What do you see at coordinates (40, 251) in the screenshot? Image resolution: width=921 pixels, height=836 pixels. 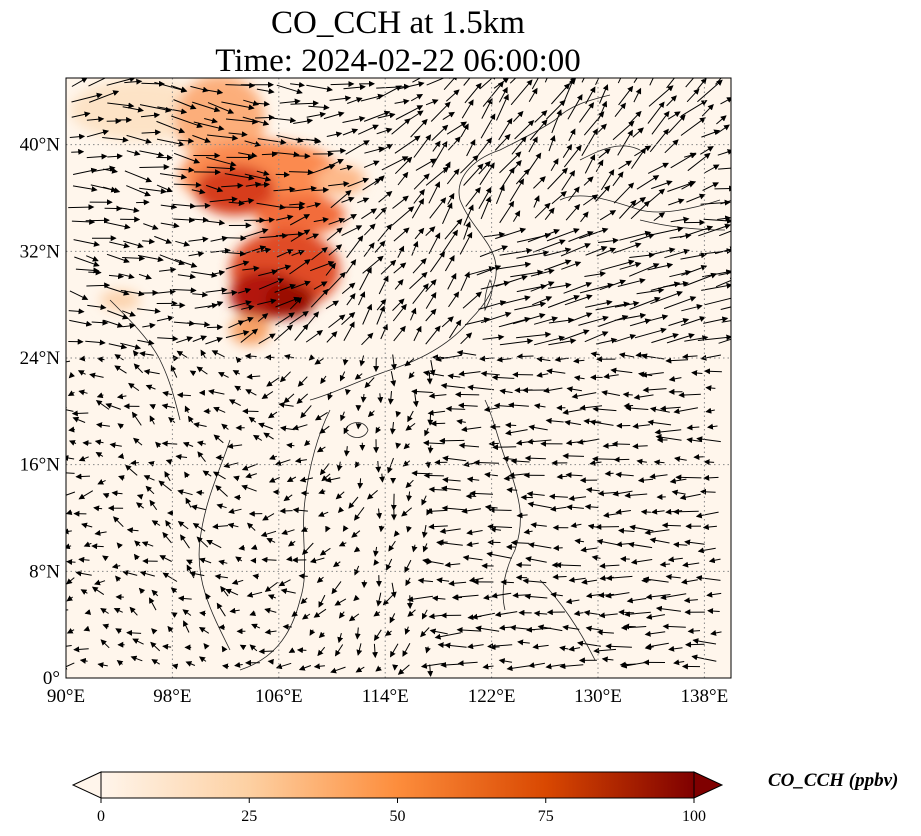 I see `y-tick-label: 32°N` at bounding box center [40, 251].